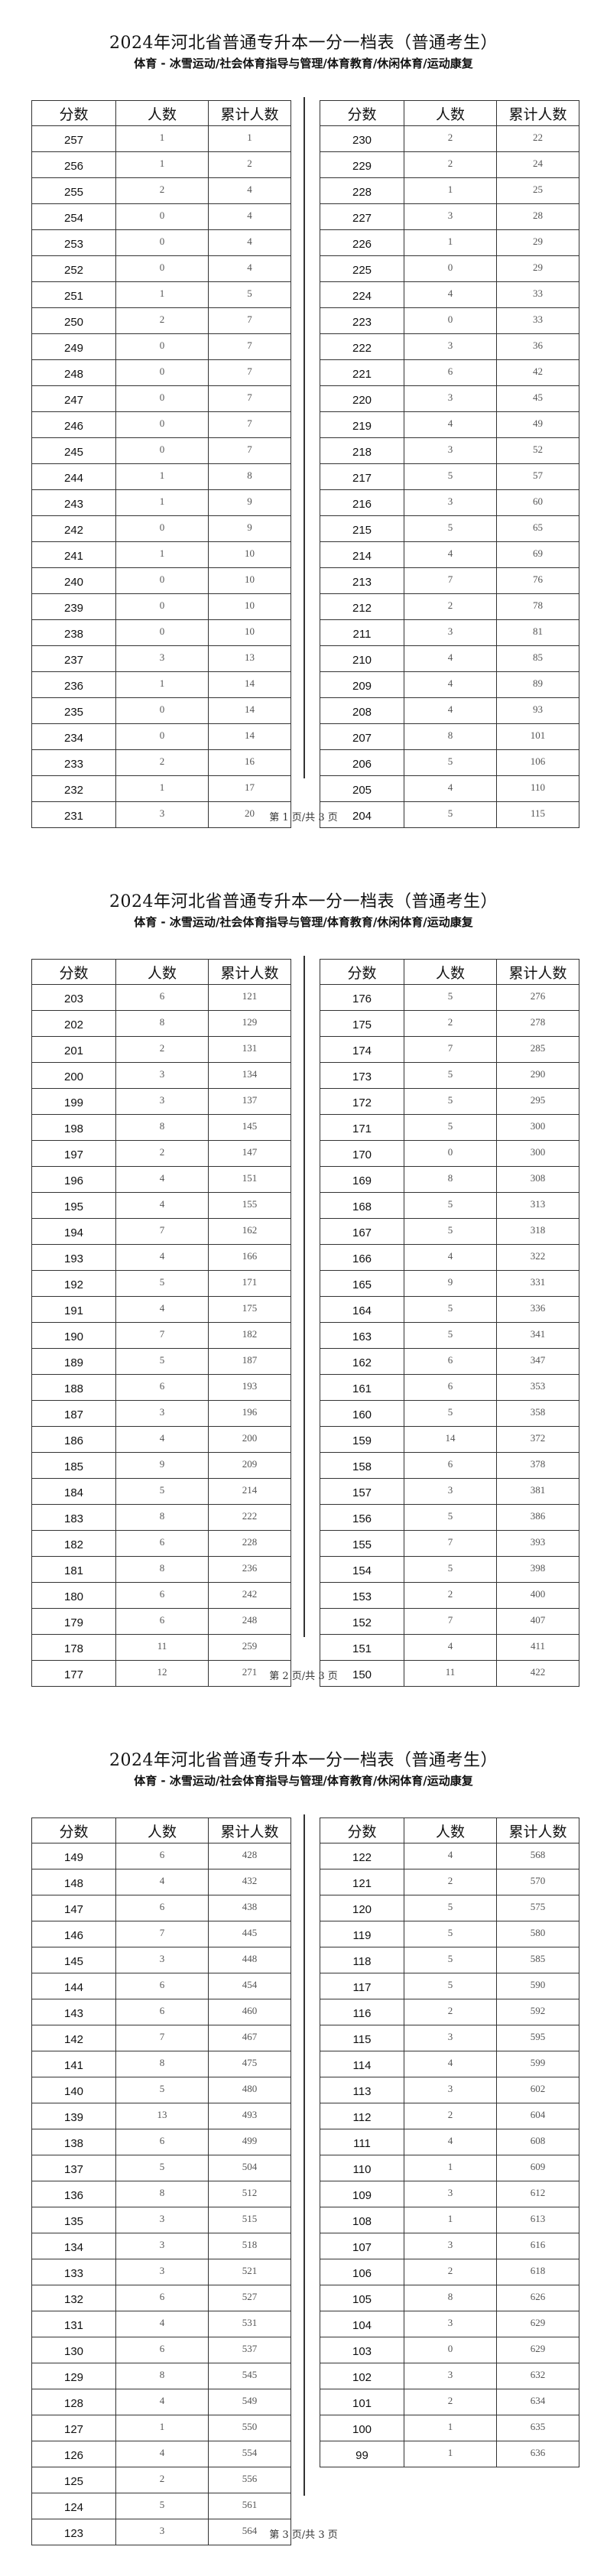 This screenshot has width=607, height=2576. Describe the element at coordinates (73, 1101) in the screenshot. I see `score-cell: 199` at that location.